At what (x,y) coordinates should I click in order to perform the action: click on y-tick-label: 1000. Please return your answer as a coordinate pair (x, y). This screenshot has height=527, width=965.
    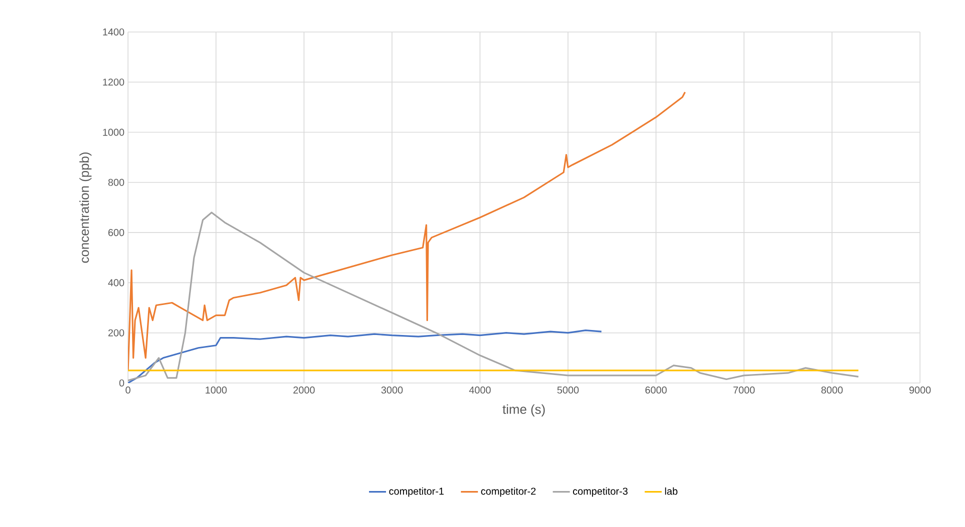
    Looking at the image, I should click on (113, 132).